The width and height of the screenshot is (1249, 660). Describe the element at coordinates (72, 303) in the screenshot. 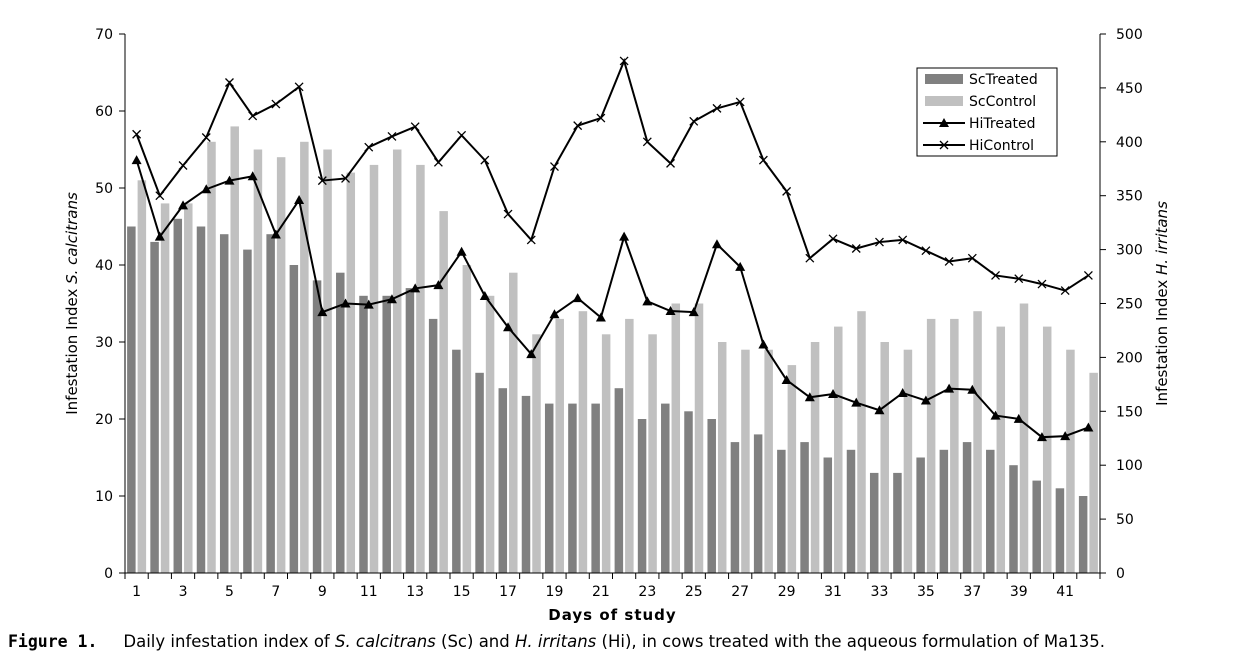

I see `y-left-axis-title: Infestation Index S. calcitrans` at that location.